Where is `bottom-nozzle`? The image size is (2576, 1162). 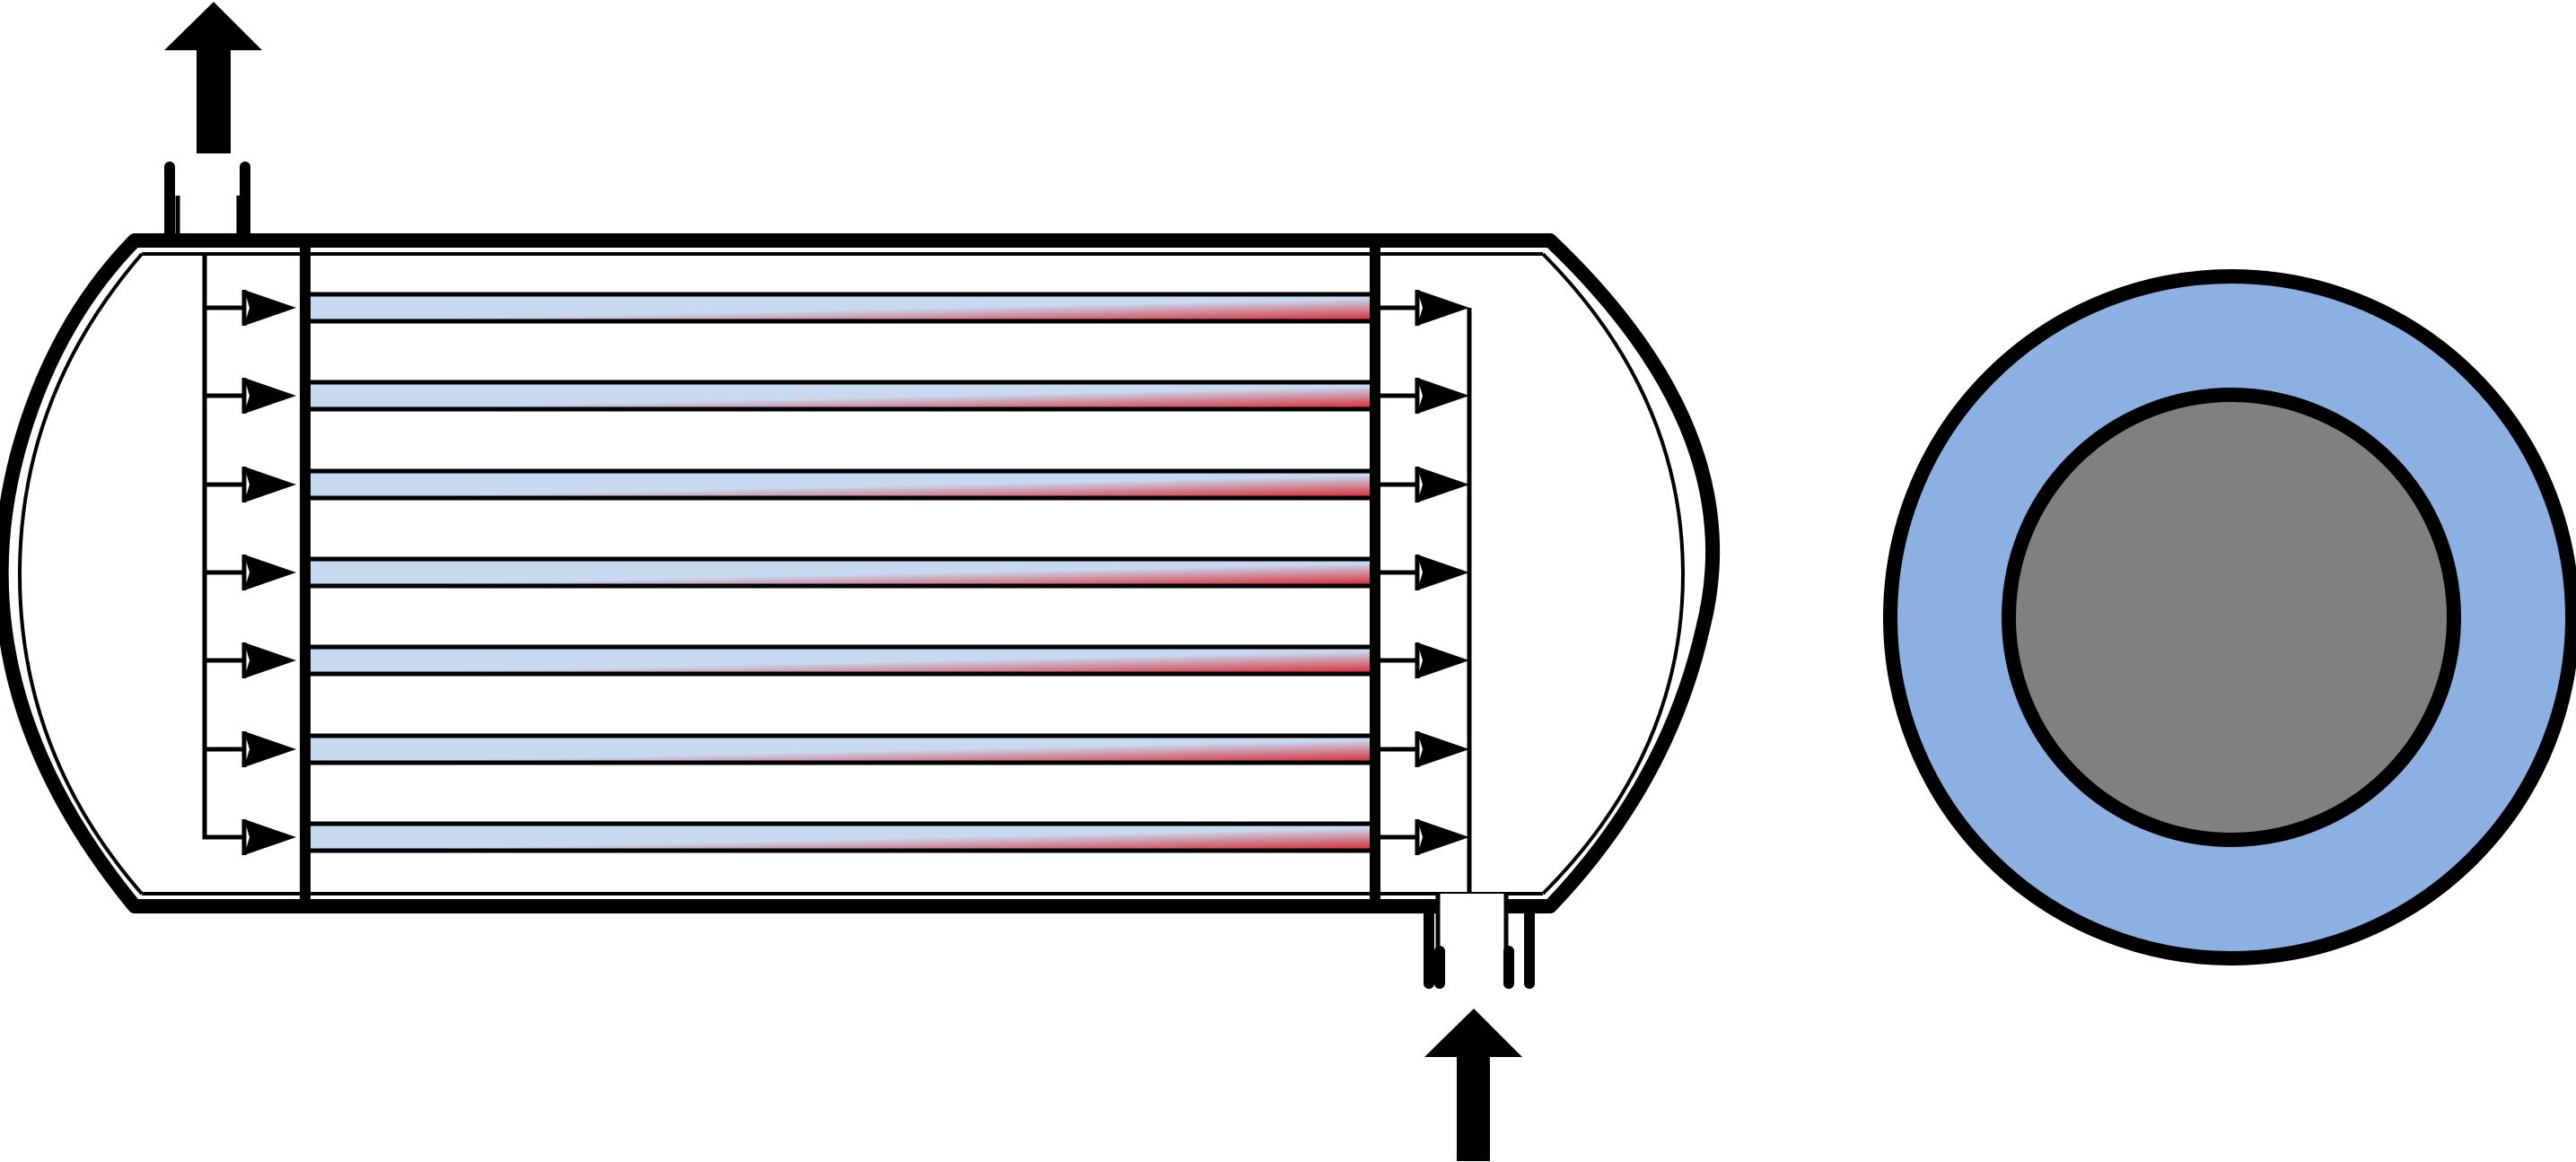
bottom-nozzle is located at coordinates (1479, 942).